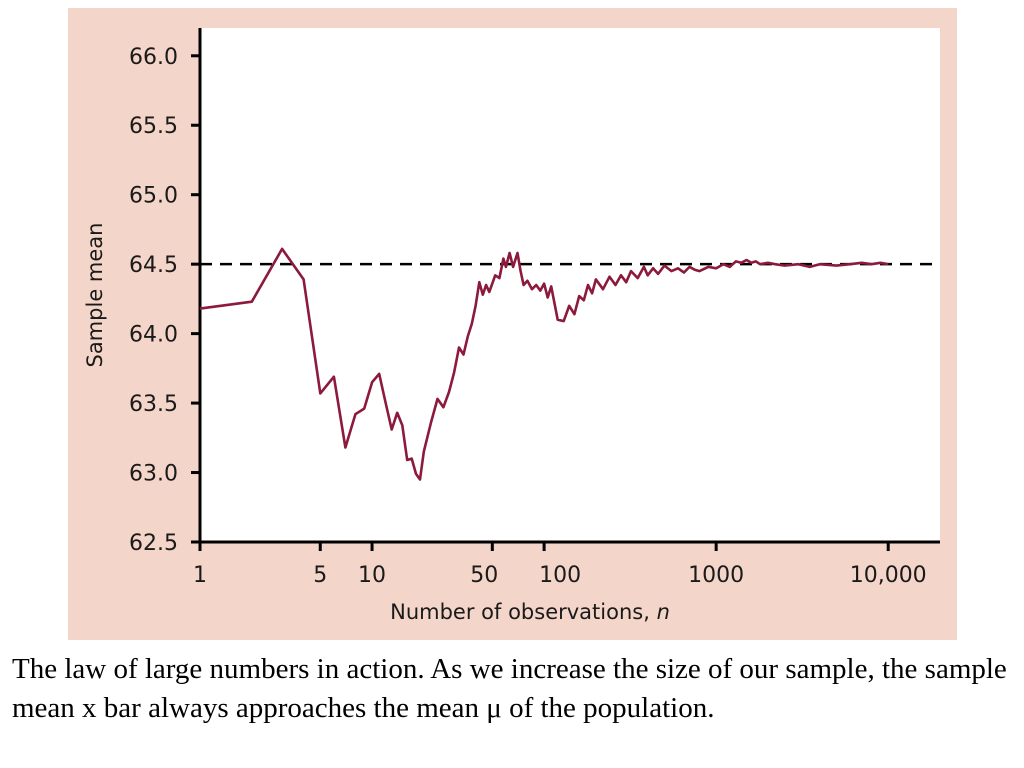  What do you see at coordinates (95, 295) in the screenshot?
I see `y-axis-title: Sample mean` at bounding box center [95, 295].